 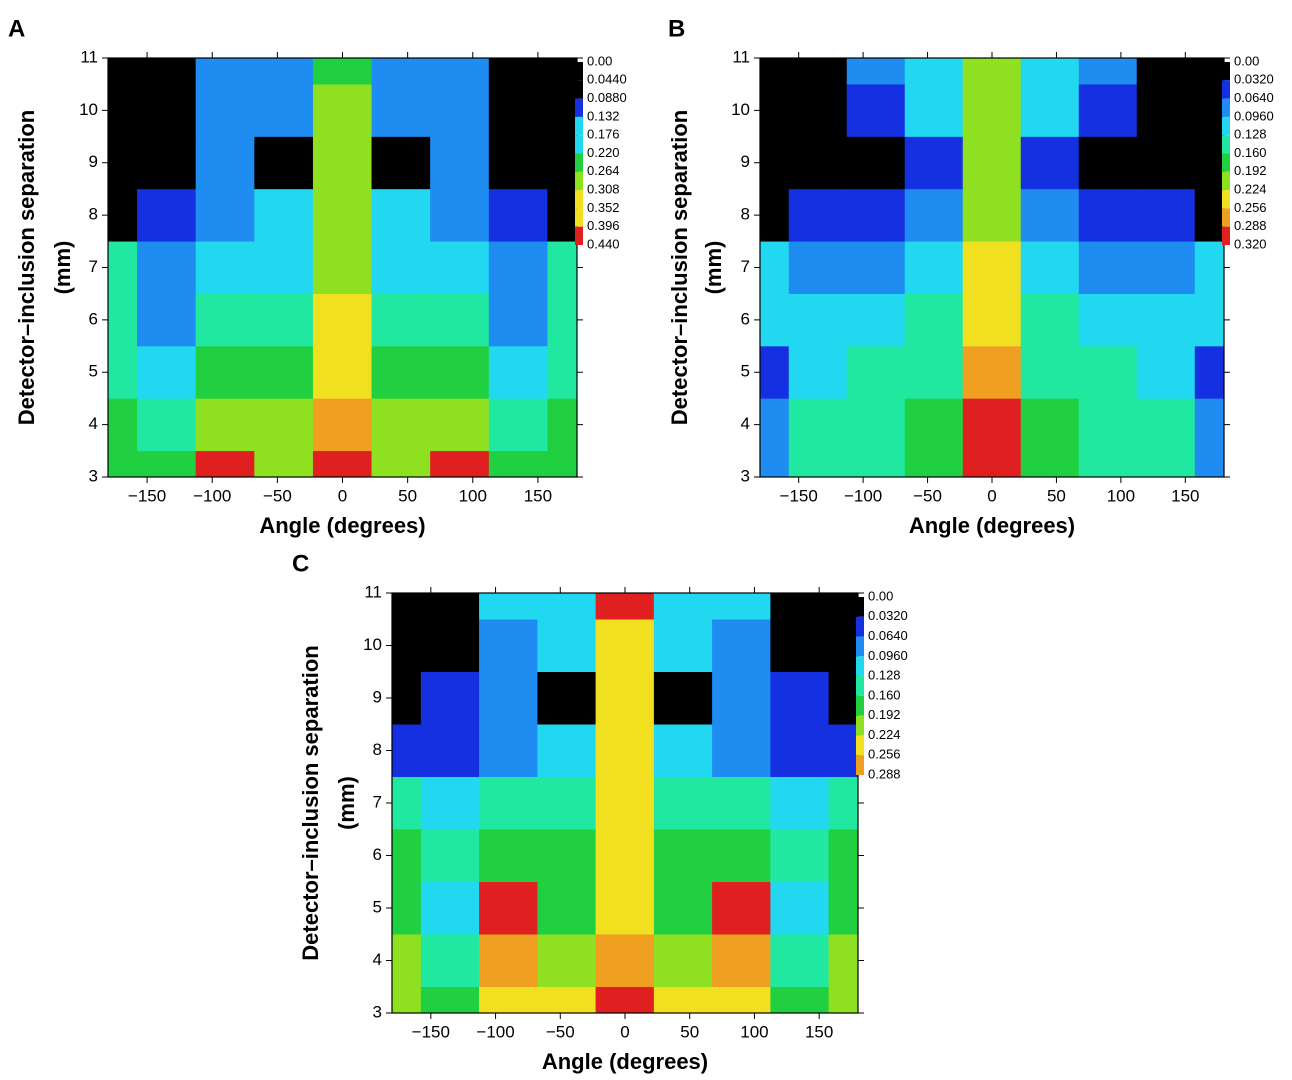 I want to click on panel-label: B, so click(x=676, y=28).